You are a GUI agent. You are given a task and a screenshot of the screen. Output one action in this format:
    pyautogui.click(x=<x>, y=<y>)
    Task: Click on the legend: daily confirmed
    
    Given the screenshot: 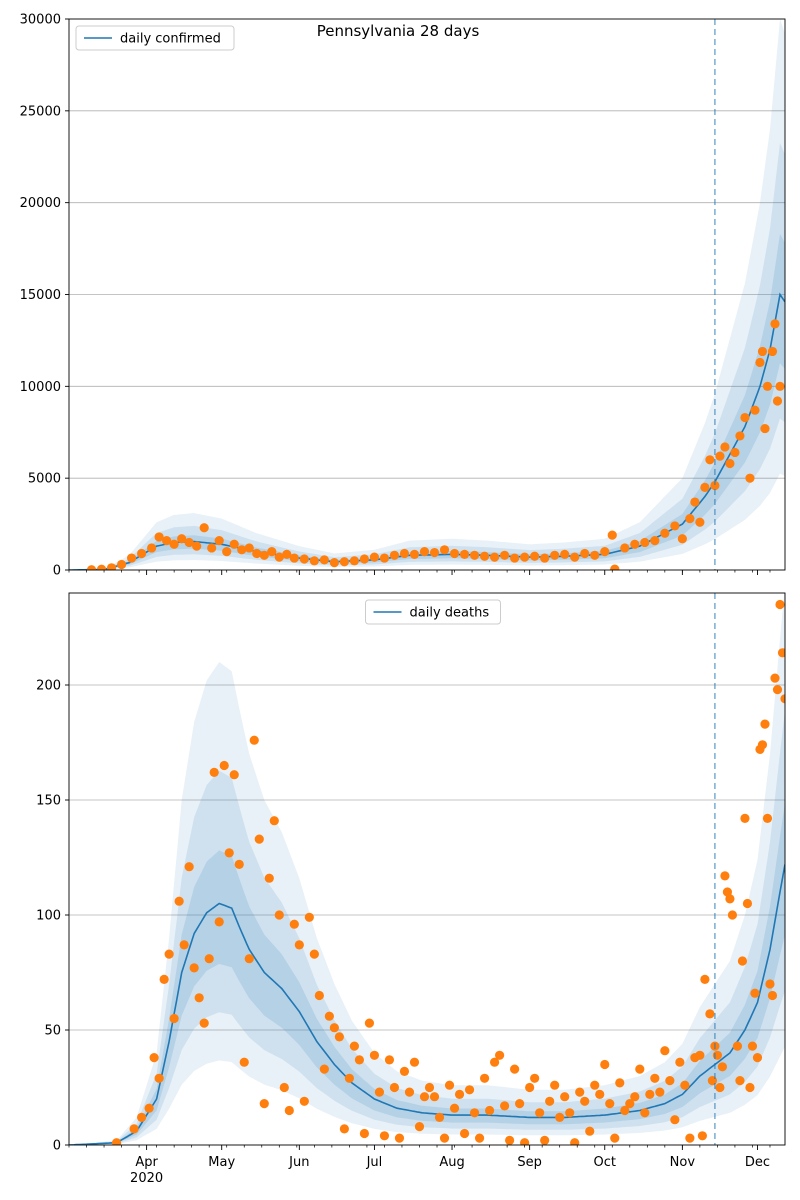 What is the action you would take?
    pyautogui.click(x=155, y=38)
    